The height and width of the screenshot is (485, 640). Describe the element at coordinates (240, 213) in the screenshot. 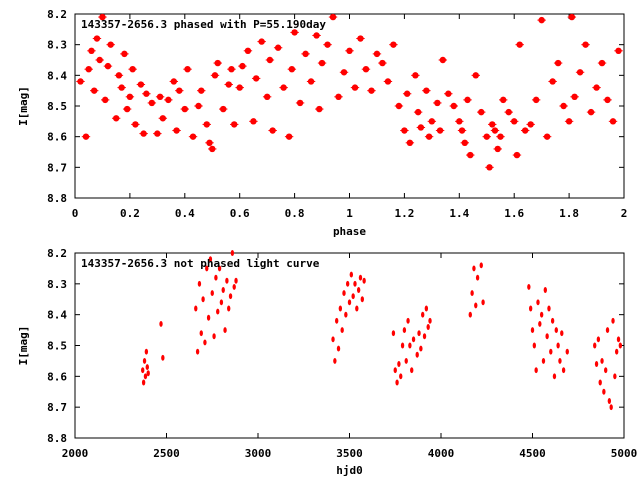

I see `x-tick-label: 0.6` at that location.